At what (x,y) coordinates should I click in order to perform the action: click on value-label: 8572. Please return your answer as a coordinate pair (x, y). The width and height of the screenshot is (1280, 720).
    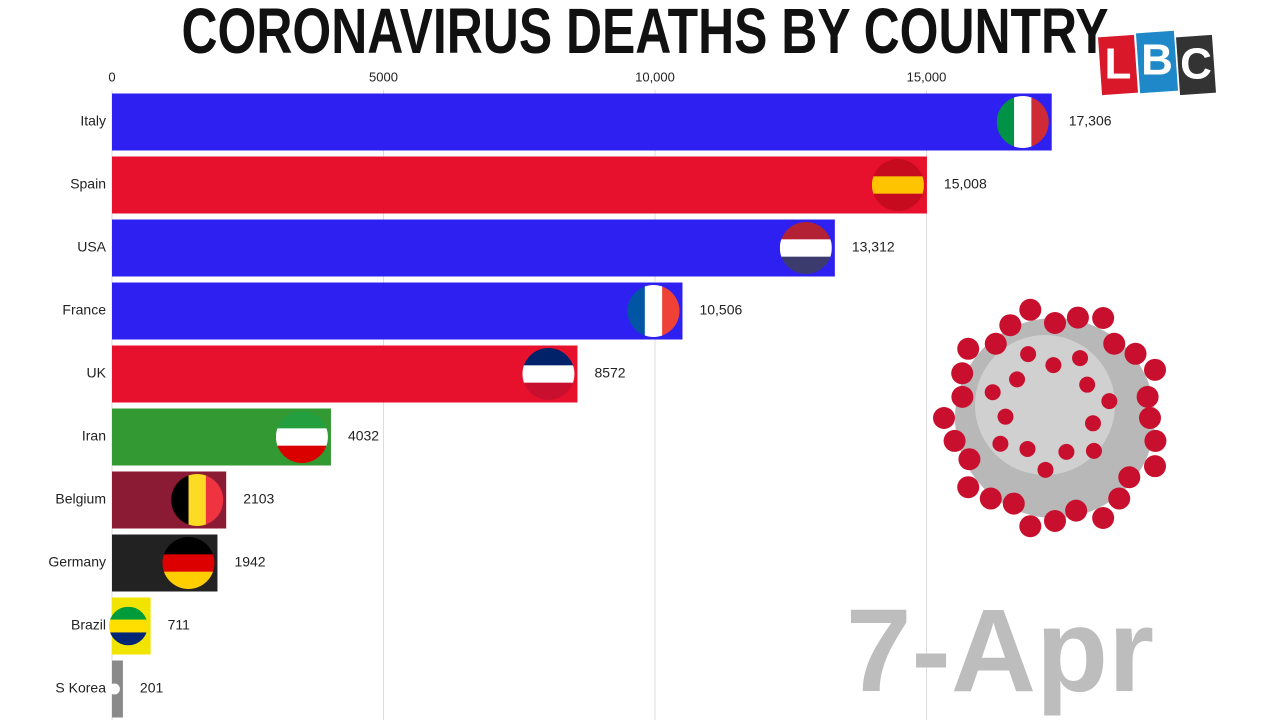
    Looking at the image, I should click on (609, 373).